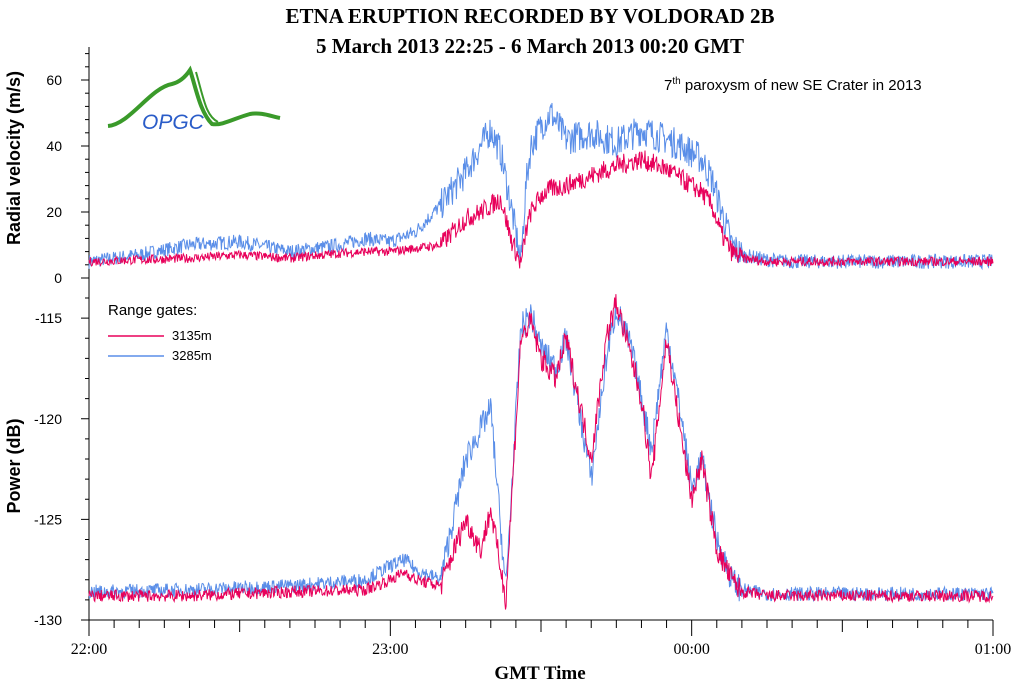 This screenshot has width=1015, height=685. Describe the element at coordinates (192, 335) in the screenshot. I see `legend-label-3135: 3135m` at that location.